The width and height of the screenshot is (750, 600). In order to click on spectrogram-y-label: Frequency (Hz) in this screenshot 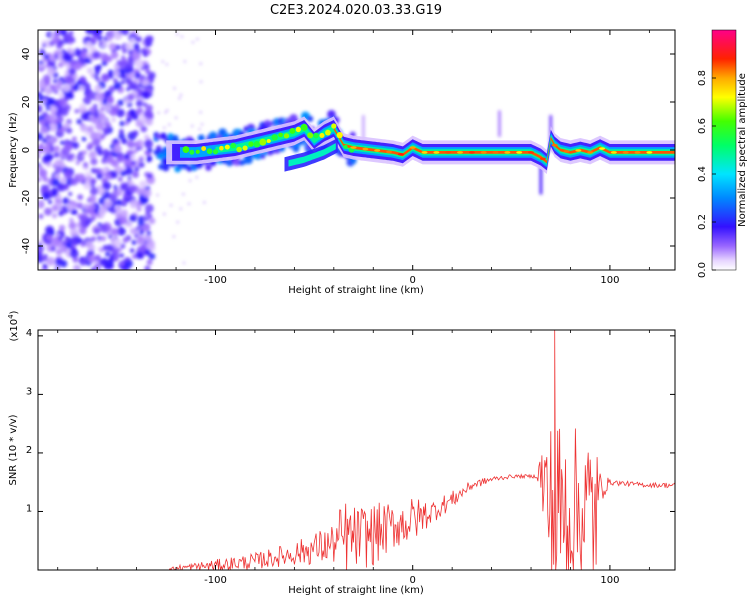, I will do `click(13, 150)`.